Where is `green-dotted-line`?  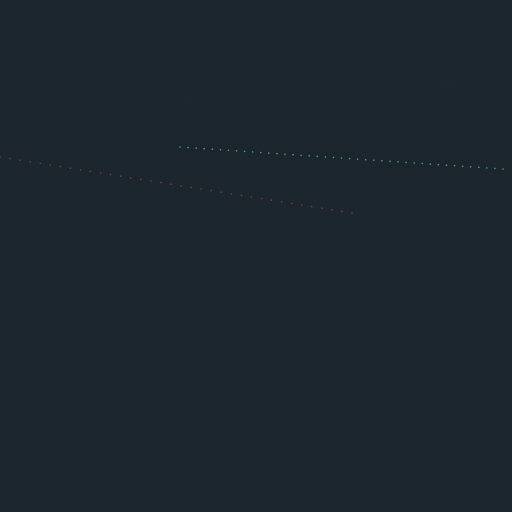 green-dotted-line is located at coordinates (341, 158).